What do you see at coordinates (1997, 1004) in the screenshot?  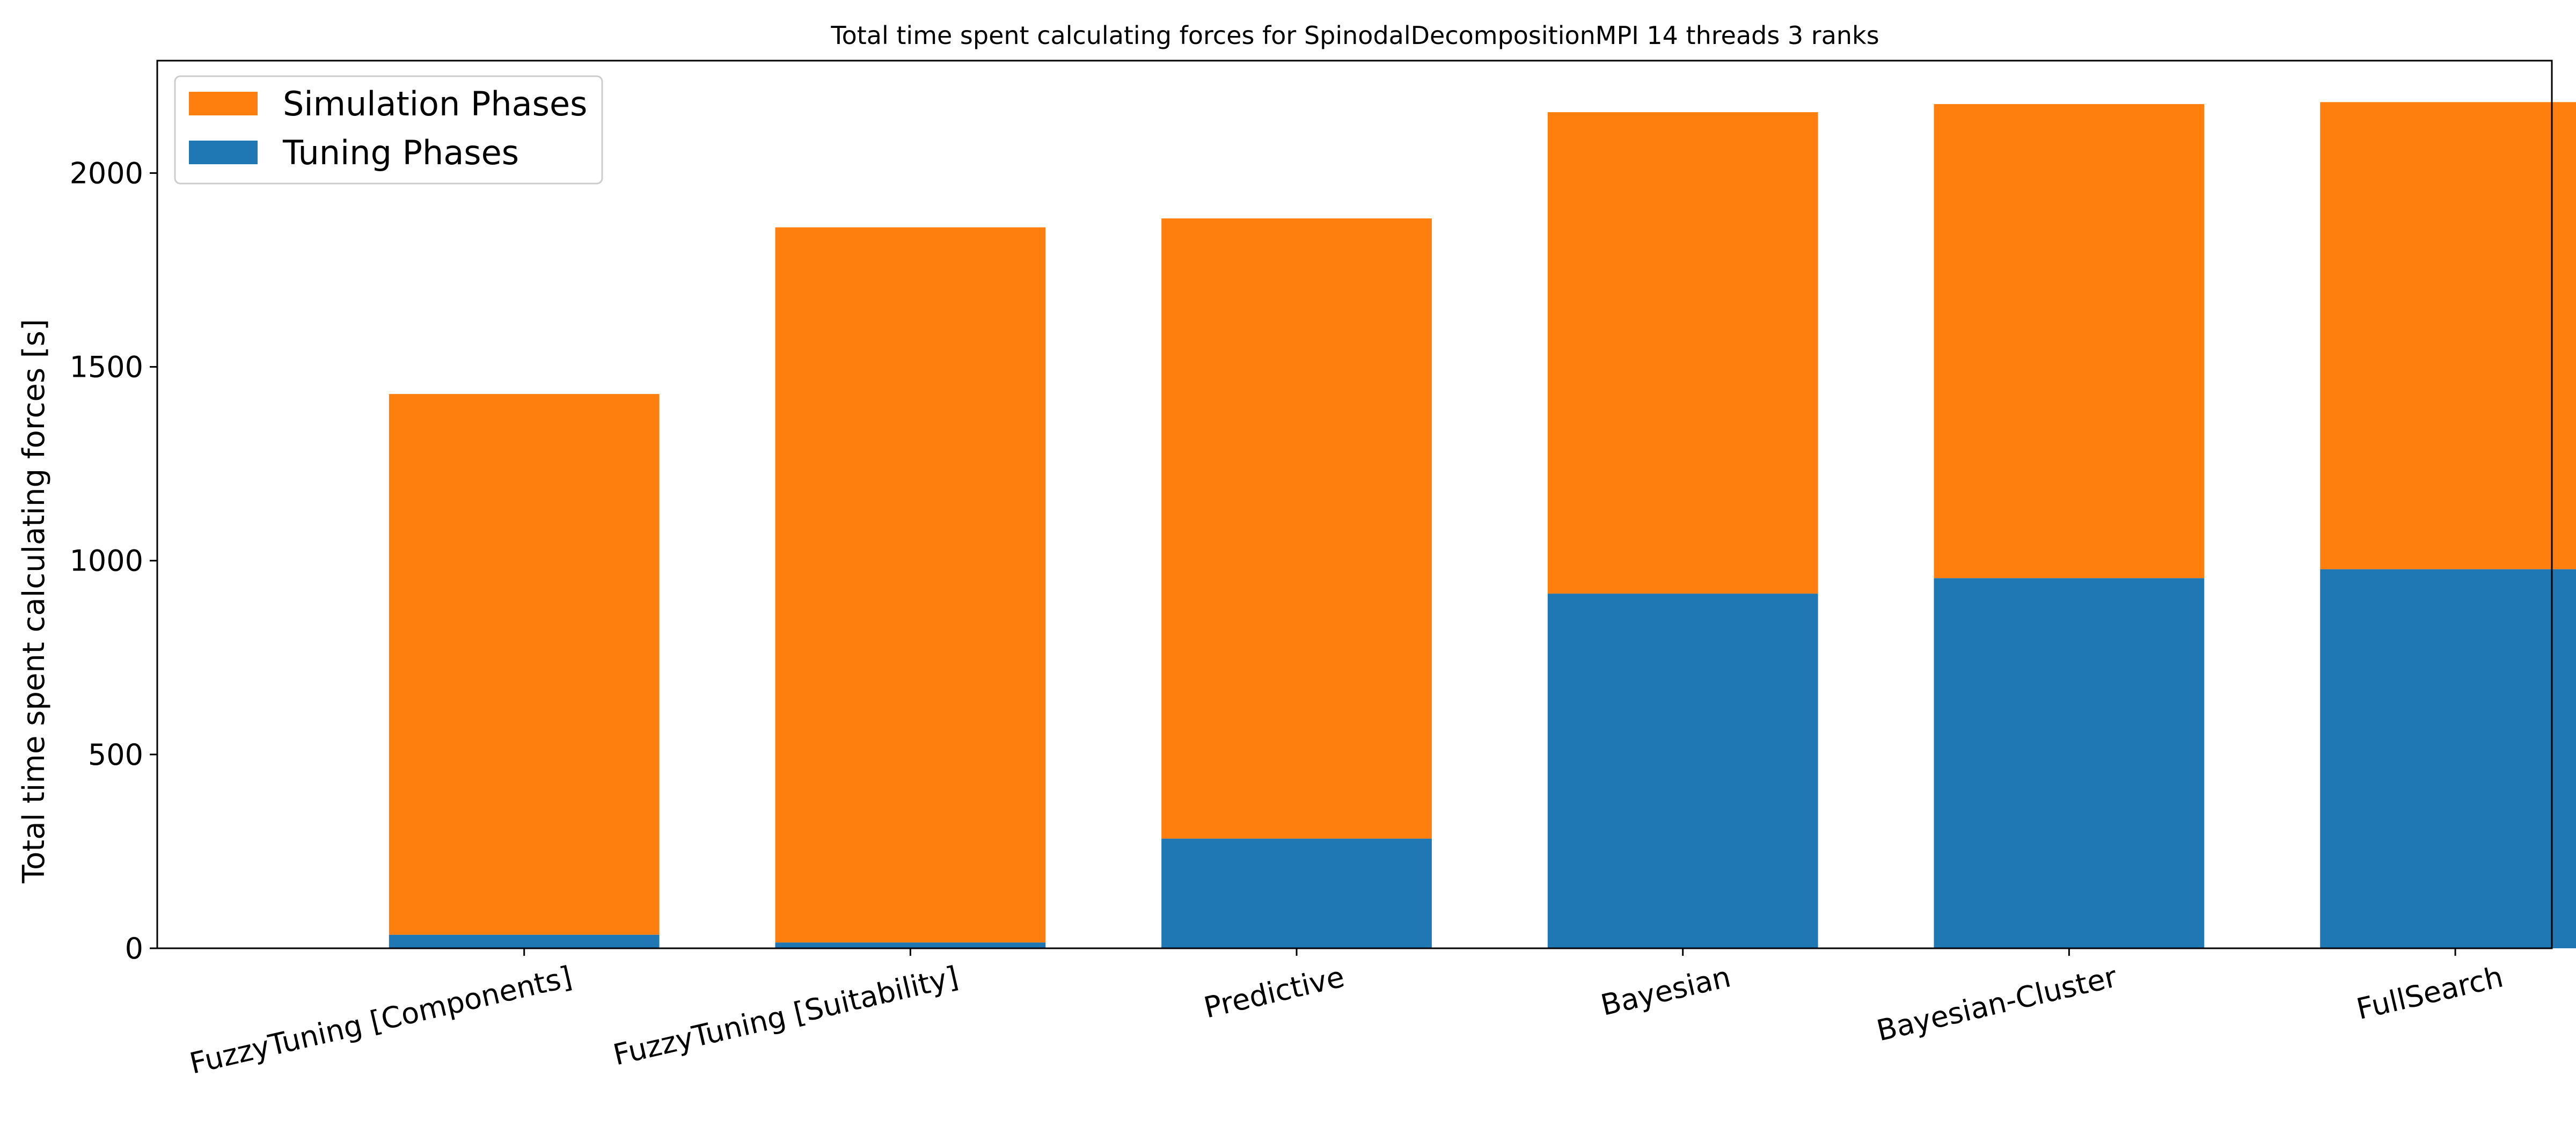 I see `x-tick-label: Bayesian-Cluster` at bounding box center [1997, 1004].